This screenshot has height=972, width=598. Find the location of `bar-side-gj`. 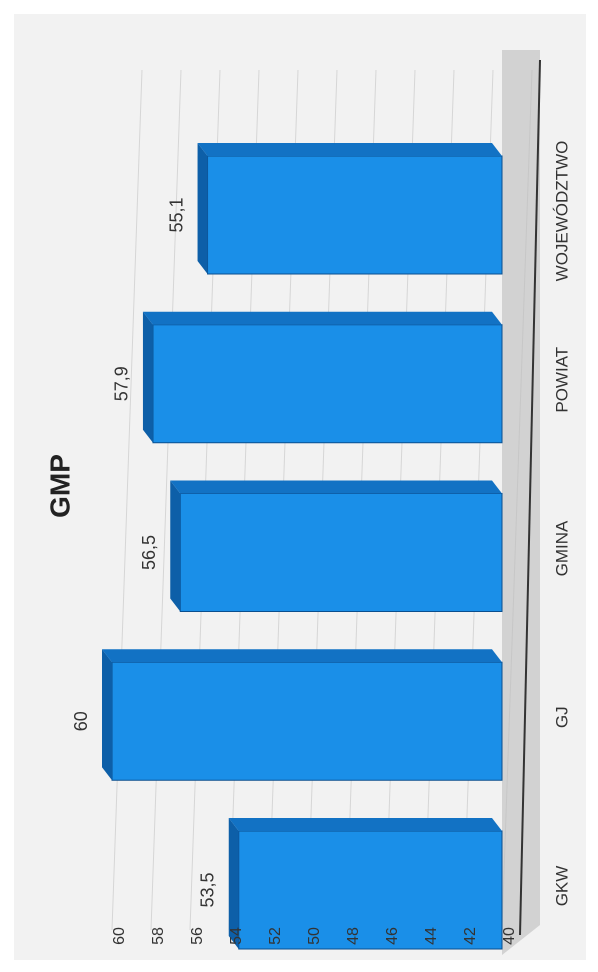

bar-side-gj is located at coordinates (302, 656).